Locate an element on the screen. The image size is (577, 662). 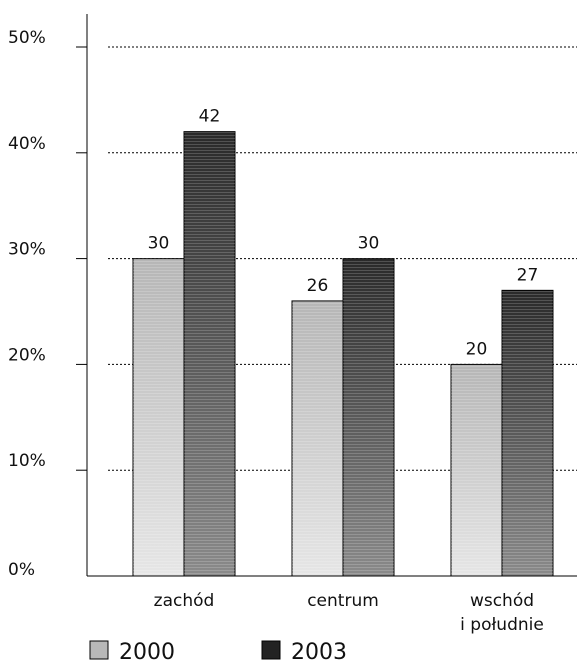
x-tick-label: i południe is located at coordinates (502, 625).